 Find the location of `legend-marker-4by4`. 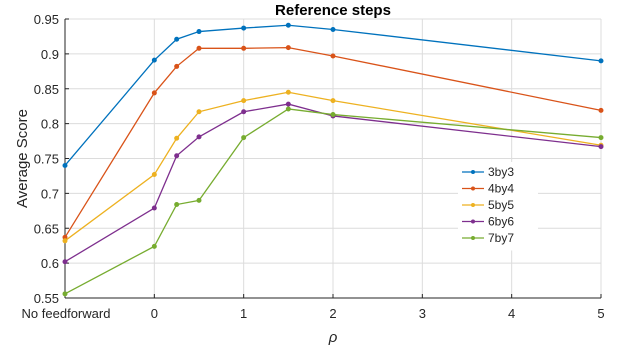

legend-marker-4by4 is located at coordinates (473, 188).